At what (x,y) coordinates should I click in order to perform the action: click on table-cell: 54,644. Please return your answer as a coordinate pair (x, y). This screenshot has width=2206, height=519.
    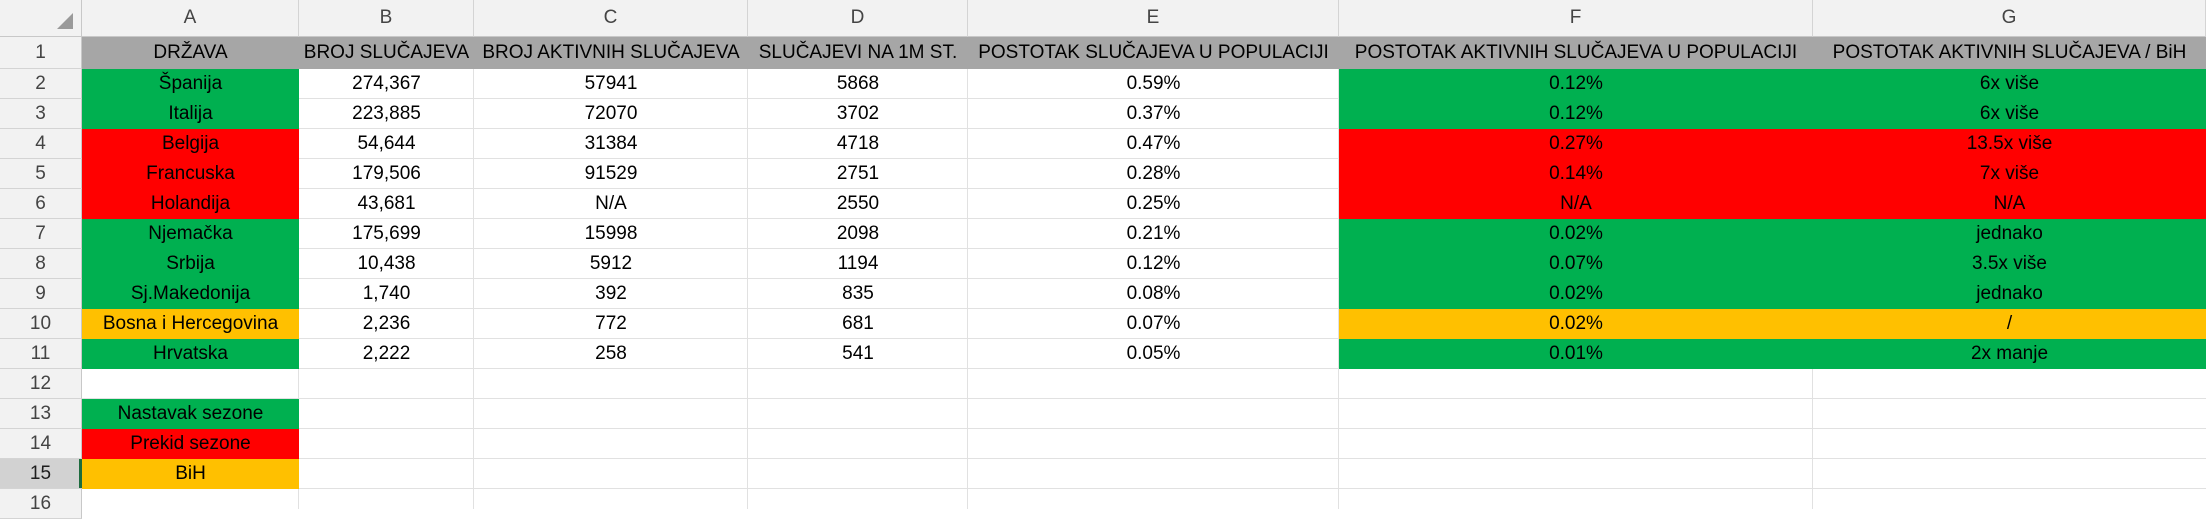
    Looking at the image, I should click on (386, 143).